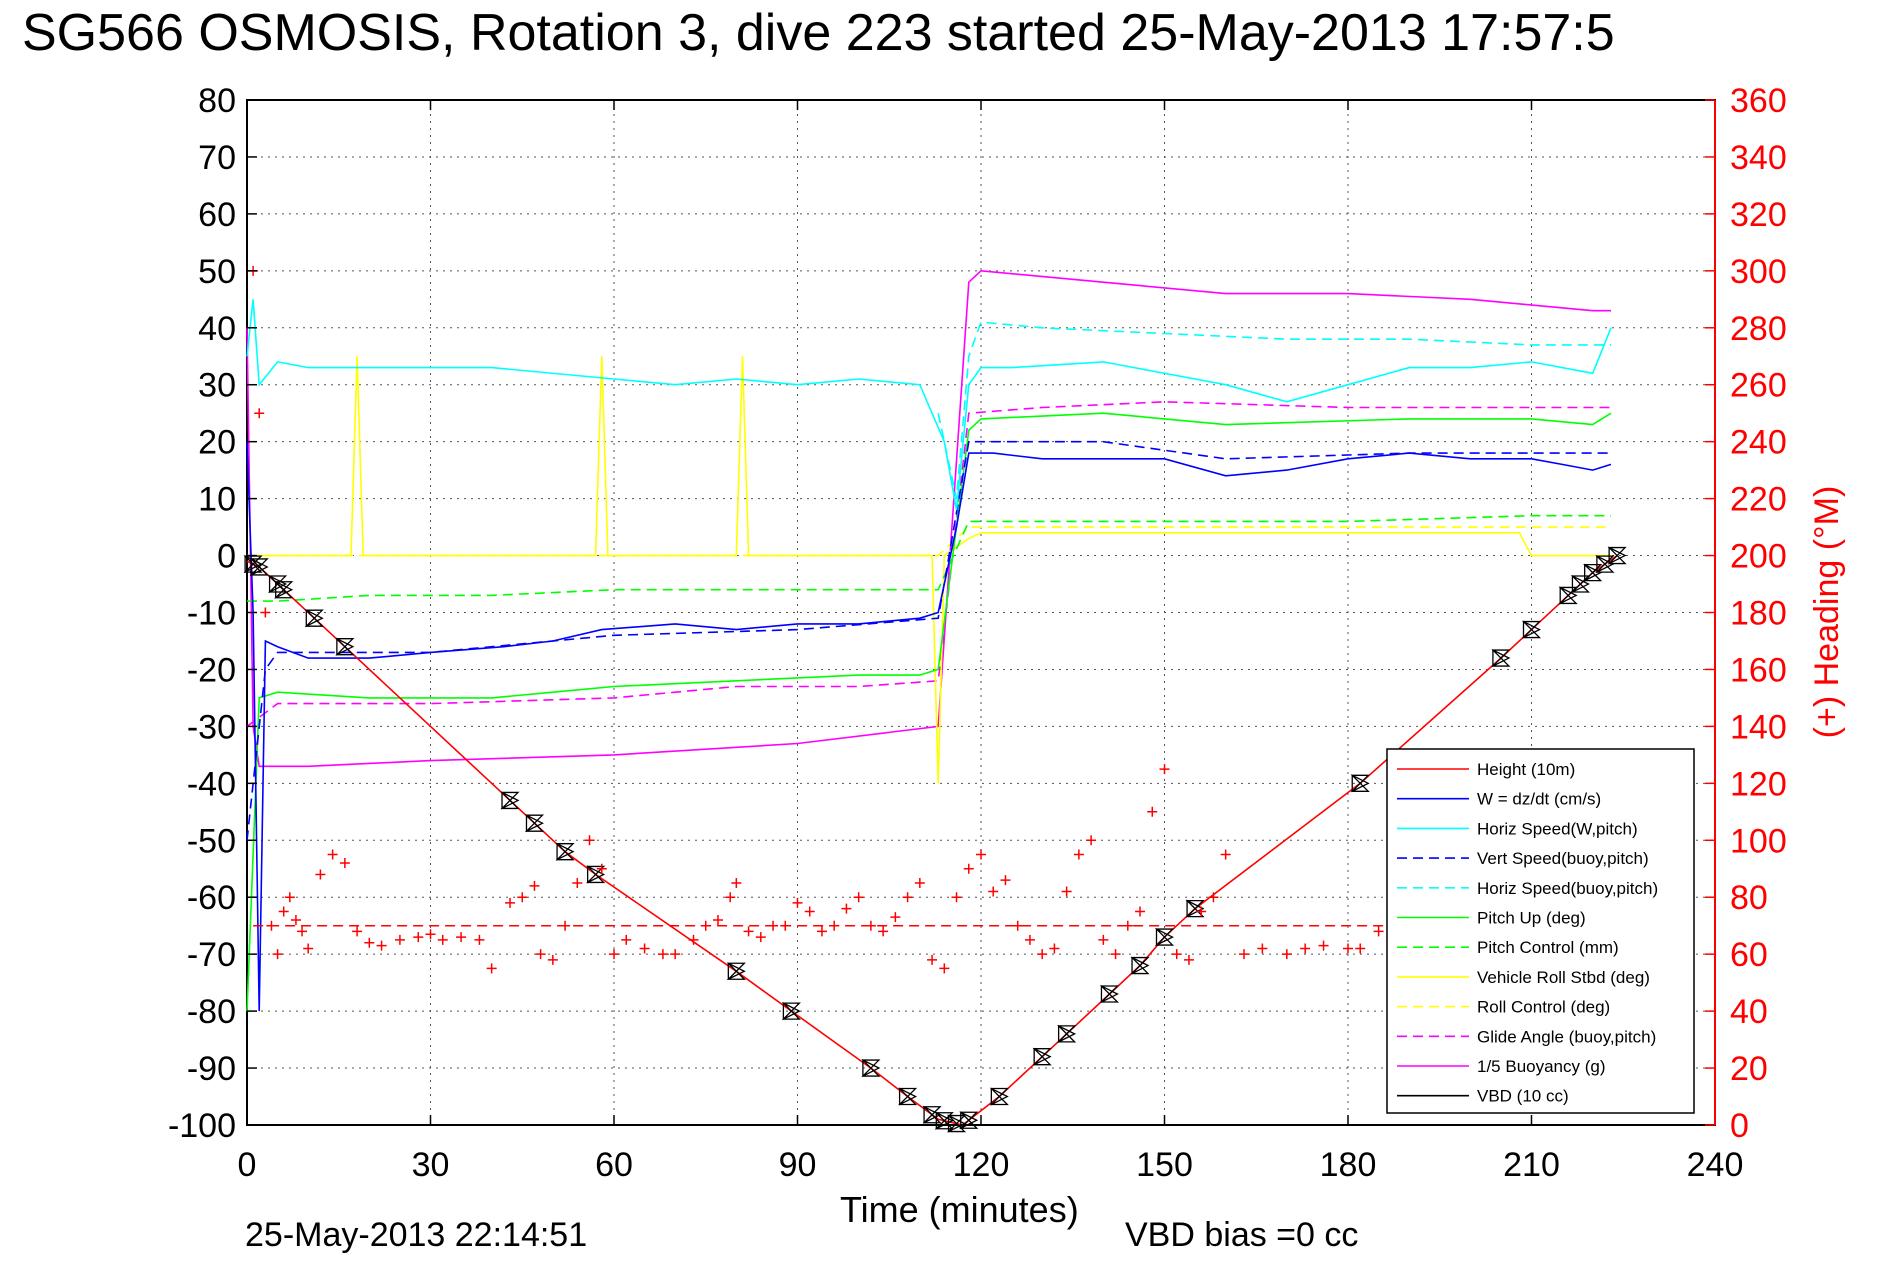 This screenshot has width=1891, height=1262. I want to click on y-tick-label: -90, so click(211, 1069).